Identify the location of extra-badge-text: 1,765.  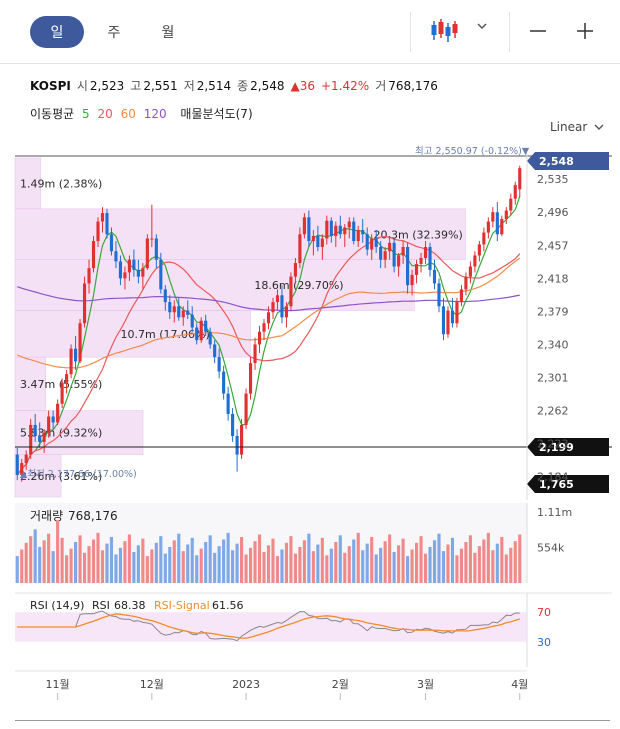
(556, 484).